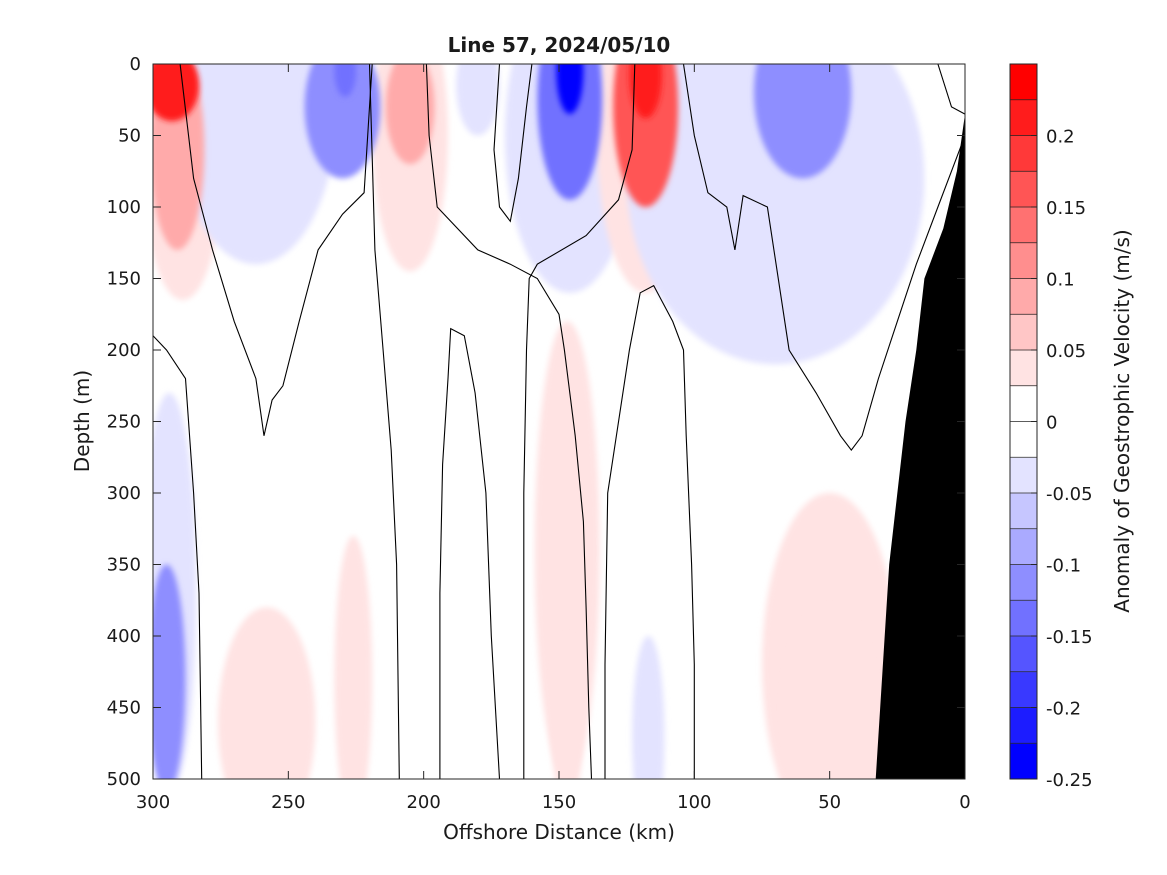 The height and width of the screenshot is (875, 1167). I want to click on colorbar-tick-label: 0.1, so click(1060, 280).